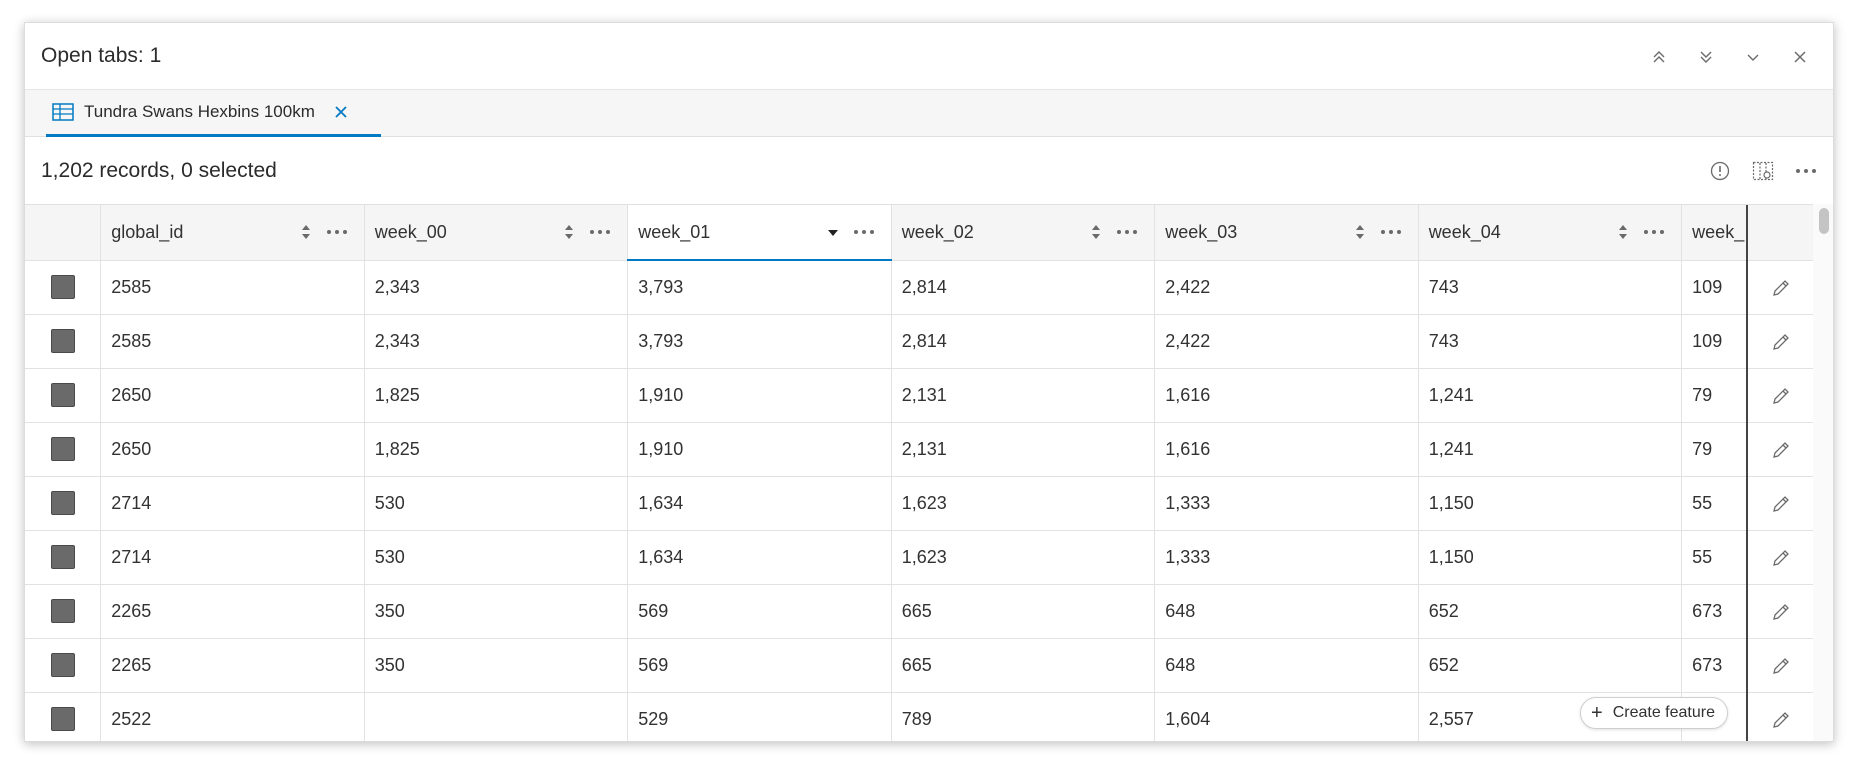  I want to click on expand-all-button, so click(1705, 57).